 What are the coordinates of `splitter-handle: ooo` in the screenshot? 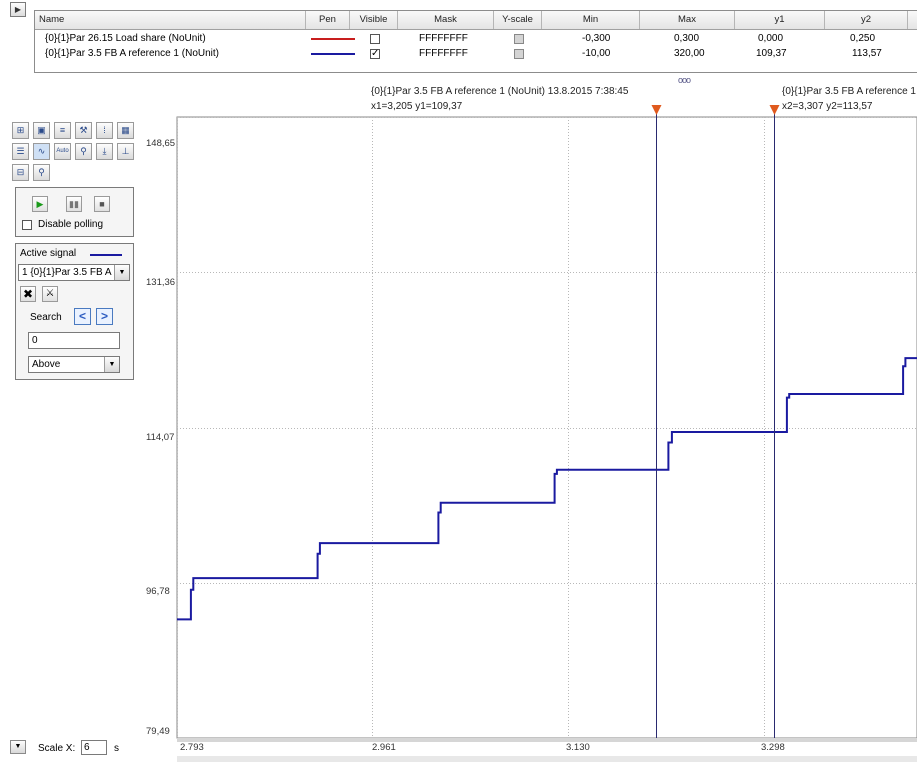 It's located at (684, 80).